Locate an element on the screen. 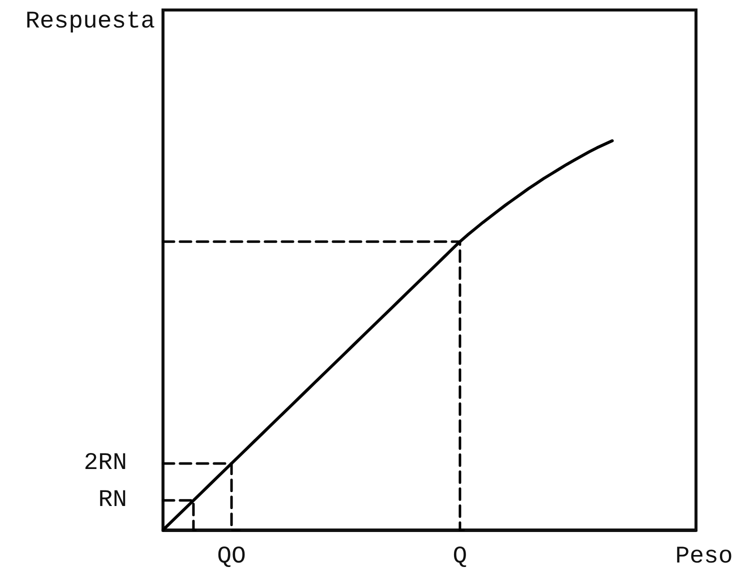  series-label: 2RN is located at coordinates (105, 463).